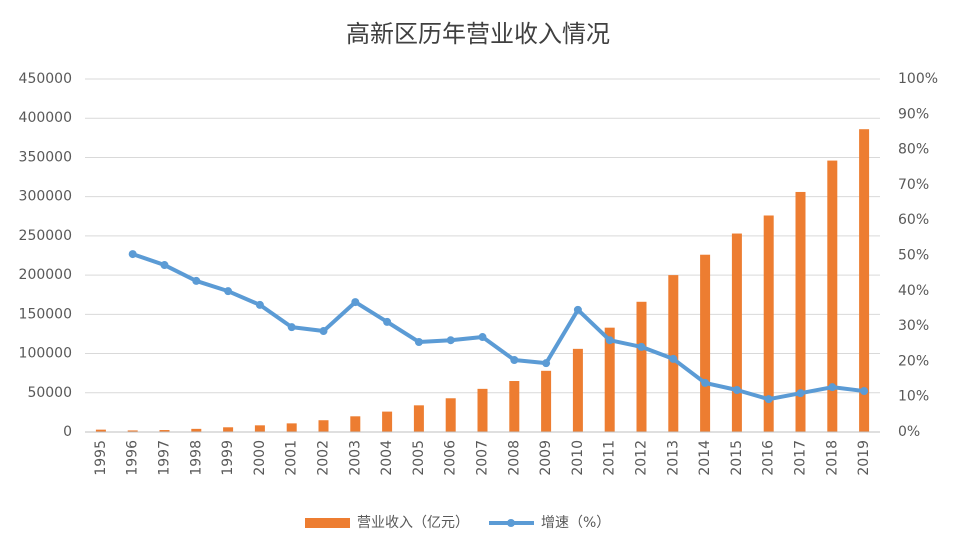 The image size is (957, 554). What do you see at coordinates (909, 432) in the screenshot?
I see `y2-tick-label: 0%` at bounding box center [909, 432].